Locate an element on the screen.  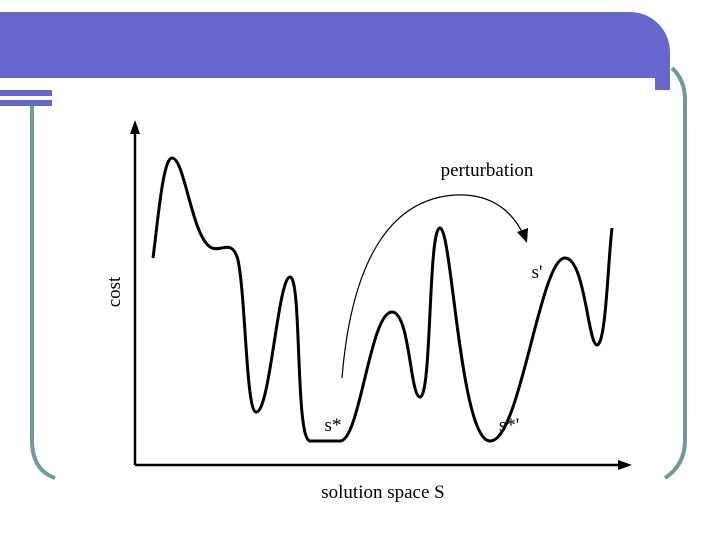
annotation: perturbation is located at coordinates (487, 170).